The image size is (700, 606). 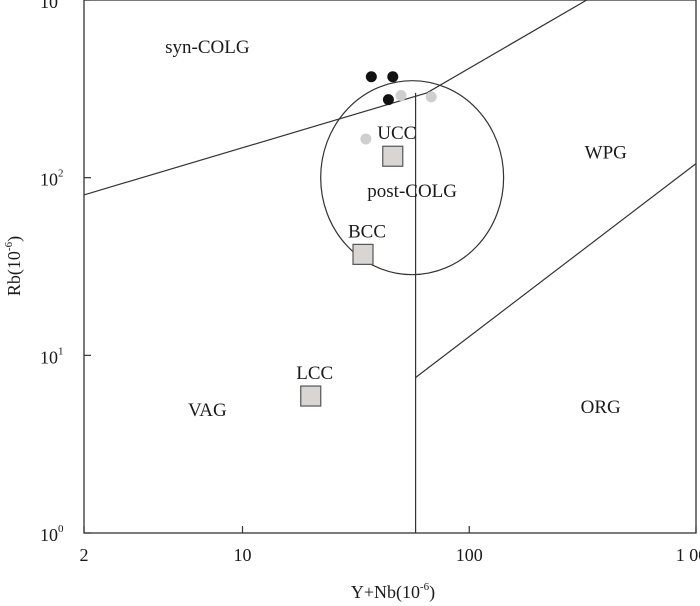 I want to click on data-points, so click(x=368, y=239).